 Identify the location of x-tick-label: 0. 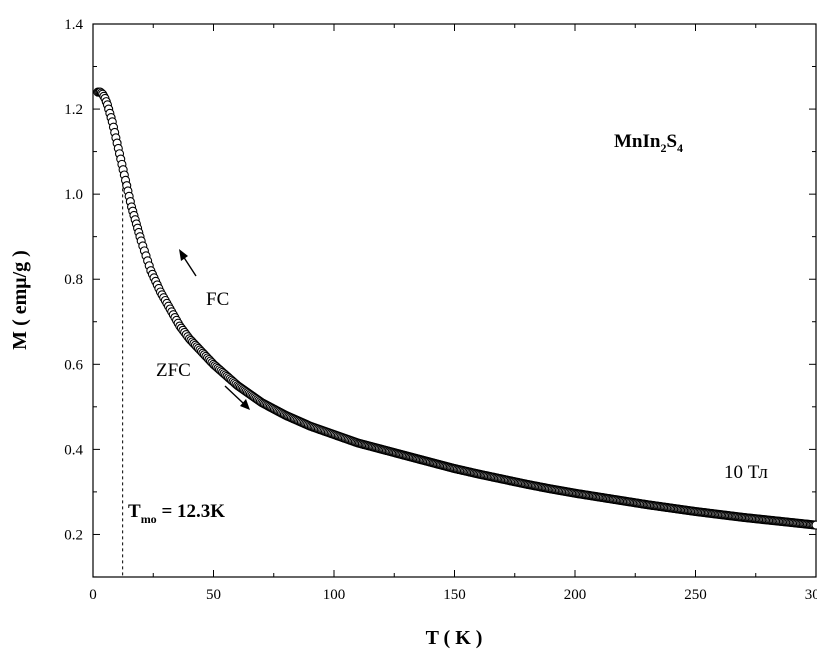
(93, 595).